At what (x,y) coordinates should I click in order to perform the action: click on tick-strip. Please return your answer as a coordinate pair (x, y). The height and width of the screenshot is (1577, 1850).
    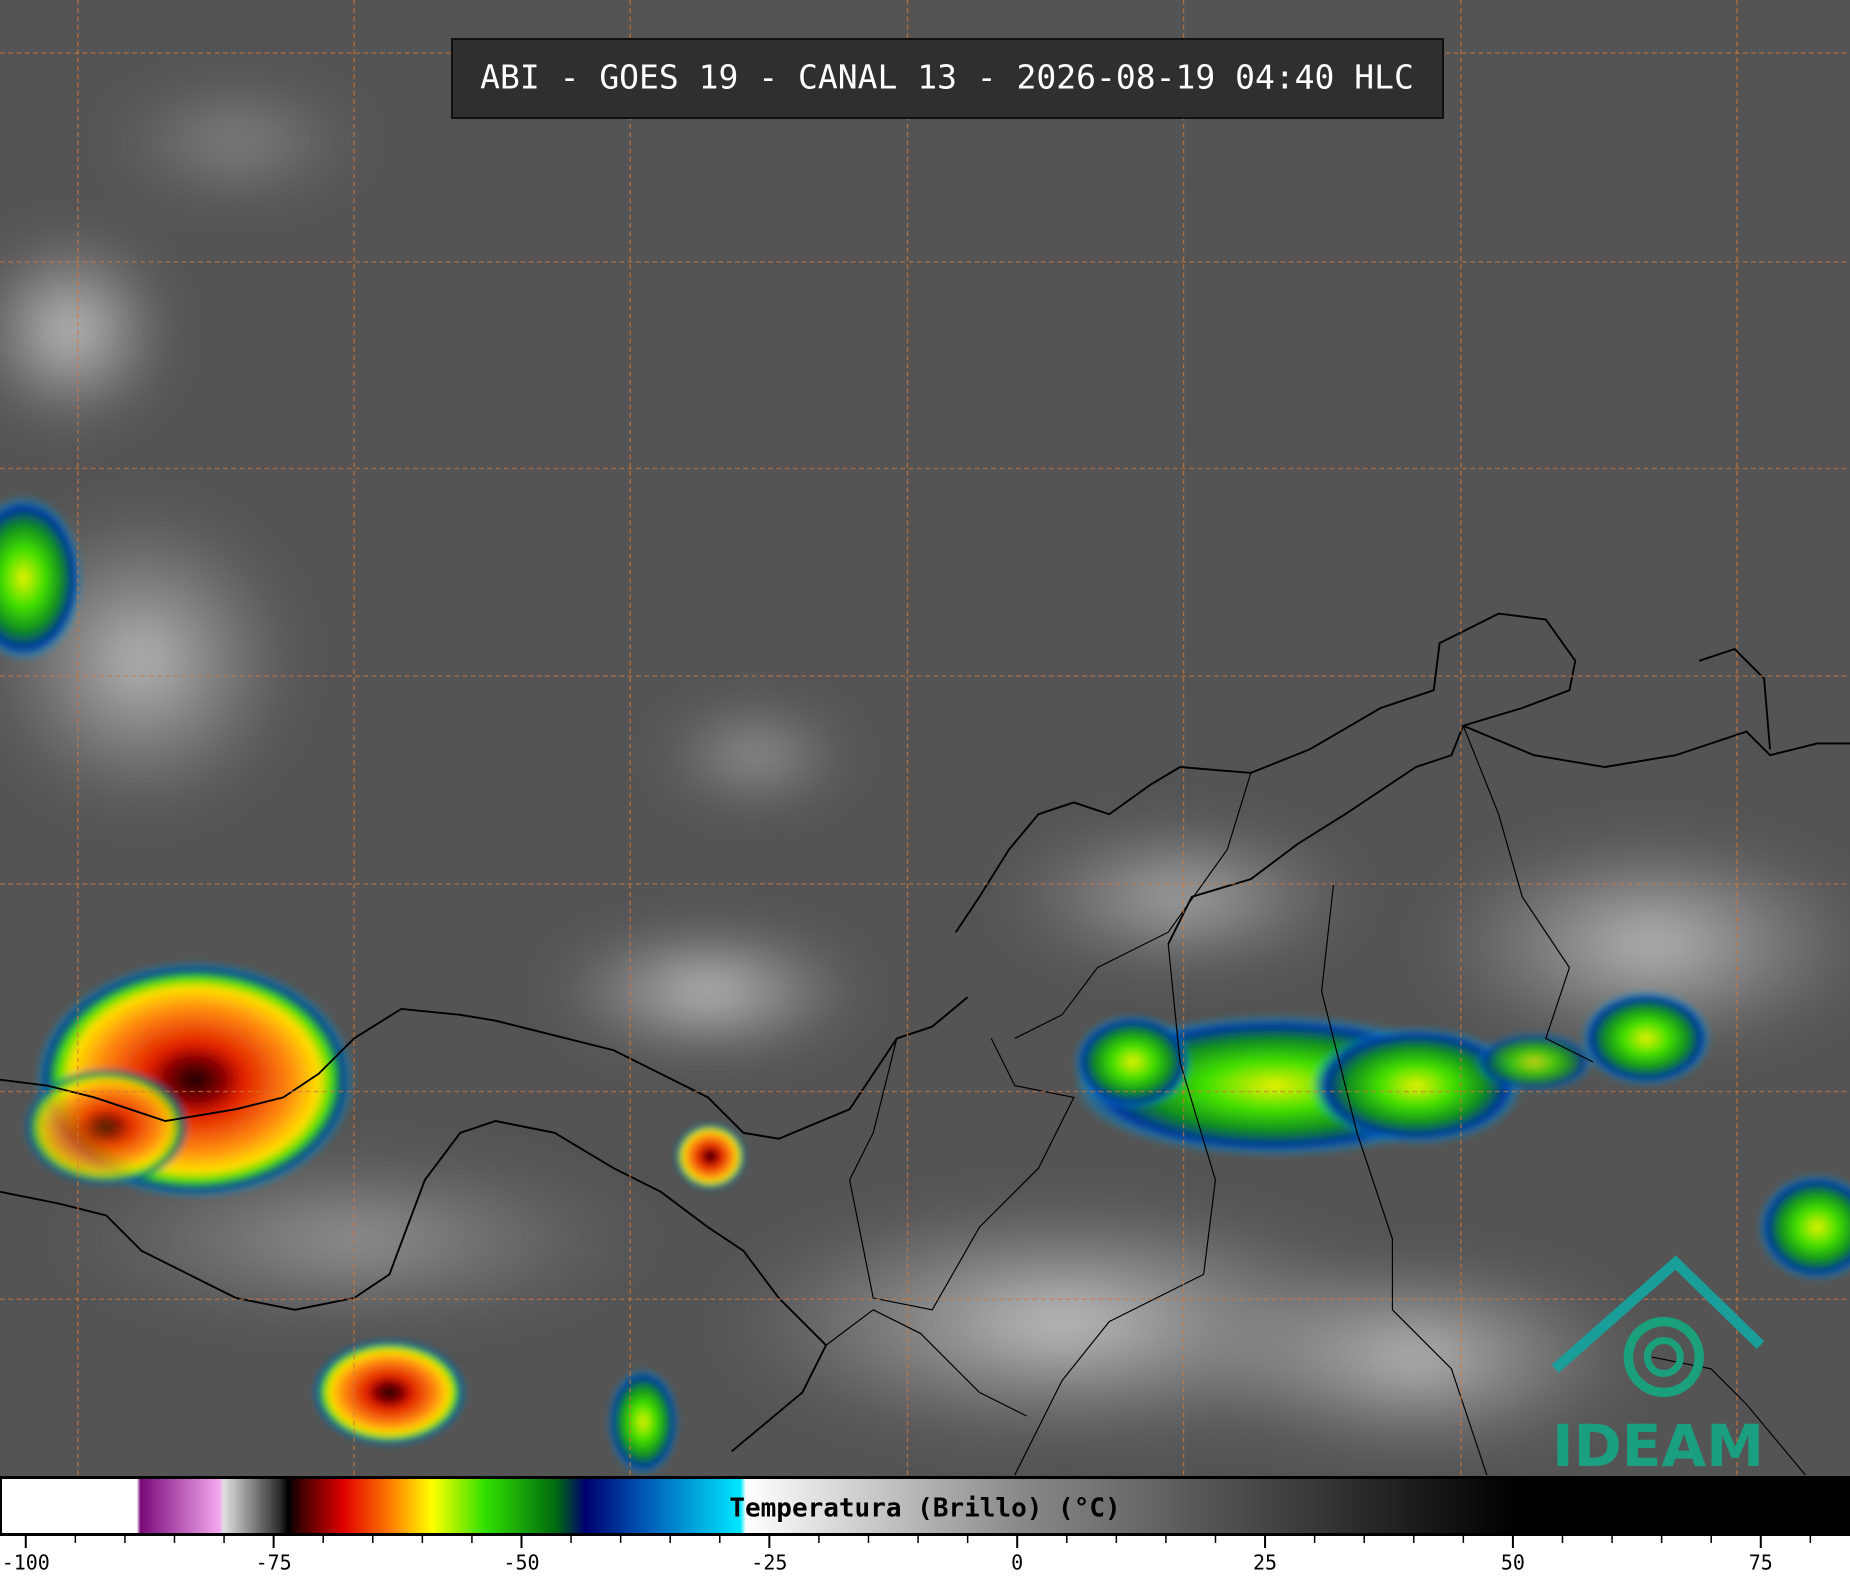
    Looking at the image, I should click on (925, 1556).